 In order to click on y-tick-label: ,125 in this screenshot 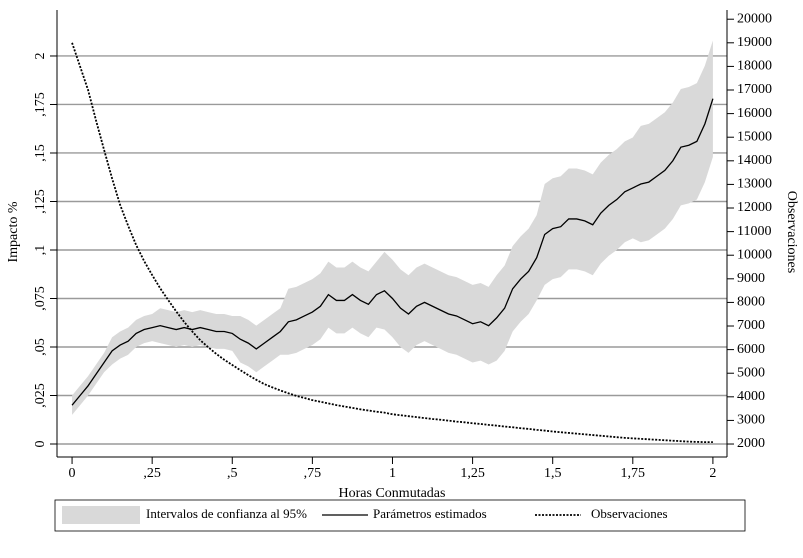, I will do `click(40, 201)`.